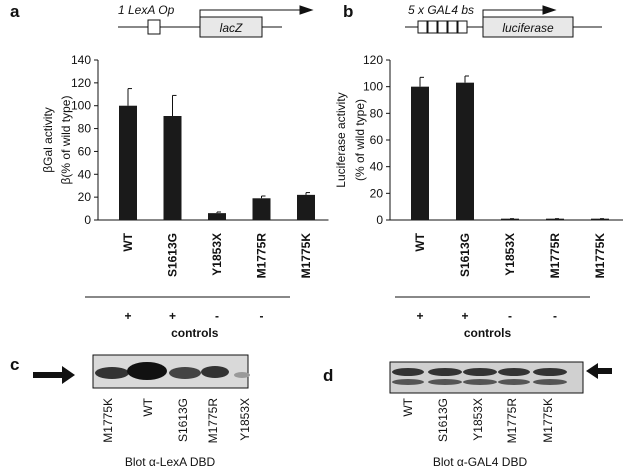 This screenshot has width=625, height=471. What do you see at coordinates (66, 140) in the screenshot?
I see `y-axis-label: β(% of wild type)` at bounding box center [66, 140].